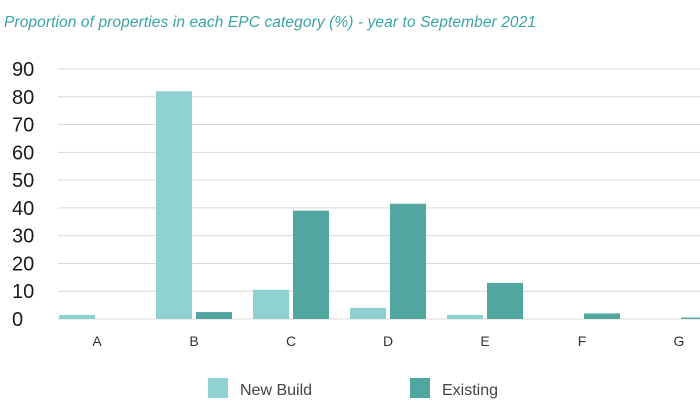 The image size is (700, 414). What do you see at coordinates (602, 316) in the screenshot?
I see `bar-existing-f` at bounding box center [602, 316].